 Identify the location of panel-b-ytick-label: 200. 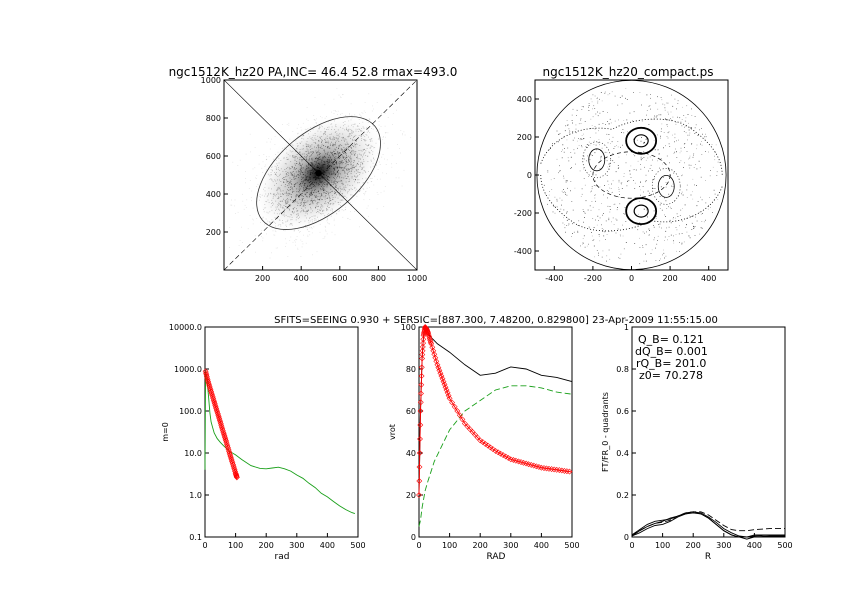
(524, 137).